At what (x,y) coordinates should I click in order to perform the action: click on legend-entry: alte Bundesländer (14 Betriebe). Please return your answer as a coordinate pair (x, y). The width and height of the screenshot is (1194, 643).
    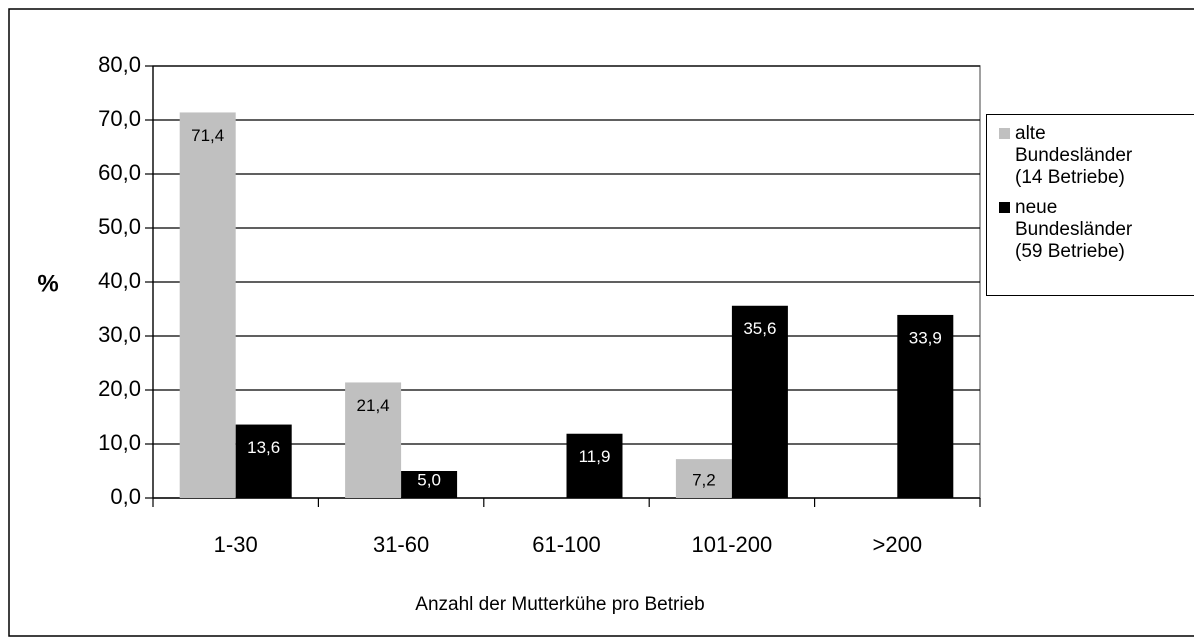
    Looking at the image, I should click on (1065, 156).